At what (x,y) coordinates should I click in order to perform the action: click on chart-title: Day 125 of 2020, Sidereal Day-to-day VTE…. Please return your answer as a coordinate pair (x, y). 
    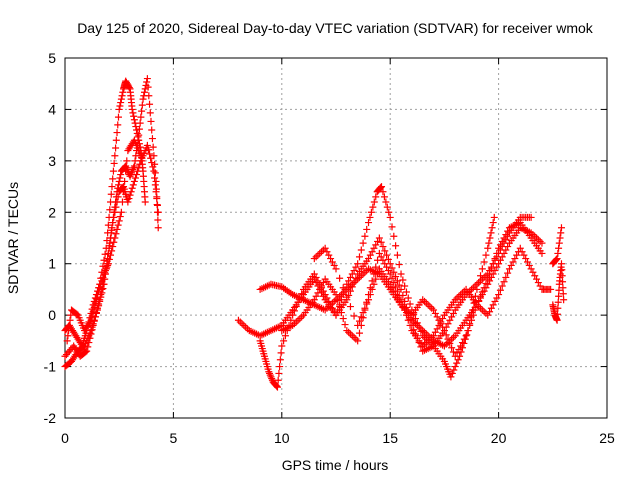
    Looking at the image, I should click on (335, 28).